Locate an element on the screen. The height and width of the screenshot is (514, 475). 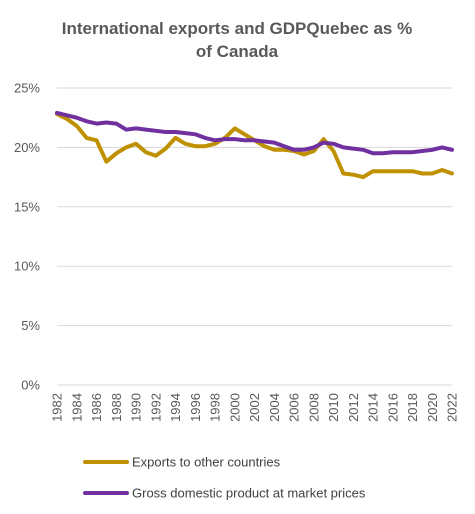
x-tick-label: 2008 is located at coordinates (313, 407).